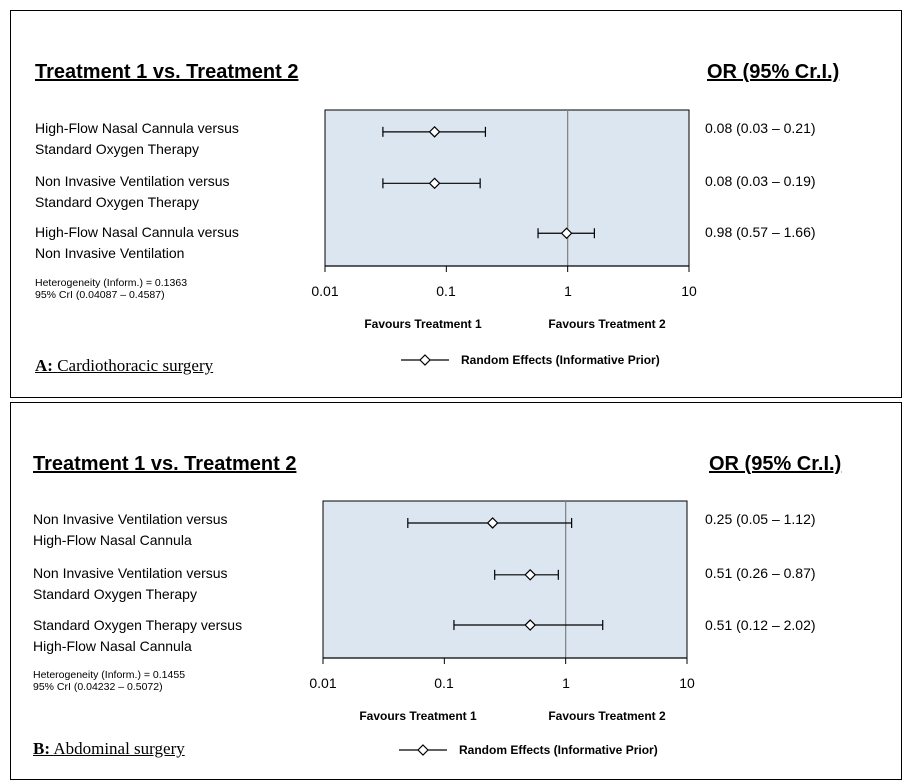 Image resolution: width=904 pixels, height=782 pixels. What do you see at coordinates (760, 181) in the screenshot?
I see `or-ci-label: 0.08 (0.03 – 0.19)` at bounding box center [760, 181].